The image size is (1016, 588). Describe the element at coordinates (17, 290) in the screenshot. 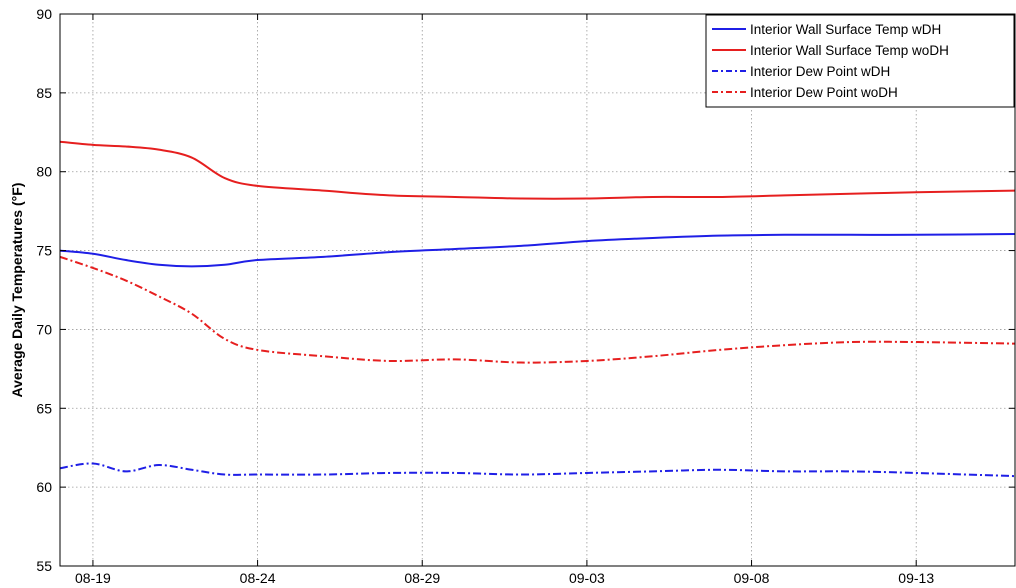

I see `y-axis-label: Average Daily Temperatures (°F)` at that location.